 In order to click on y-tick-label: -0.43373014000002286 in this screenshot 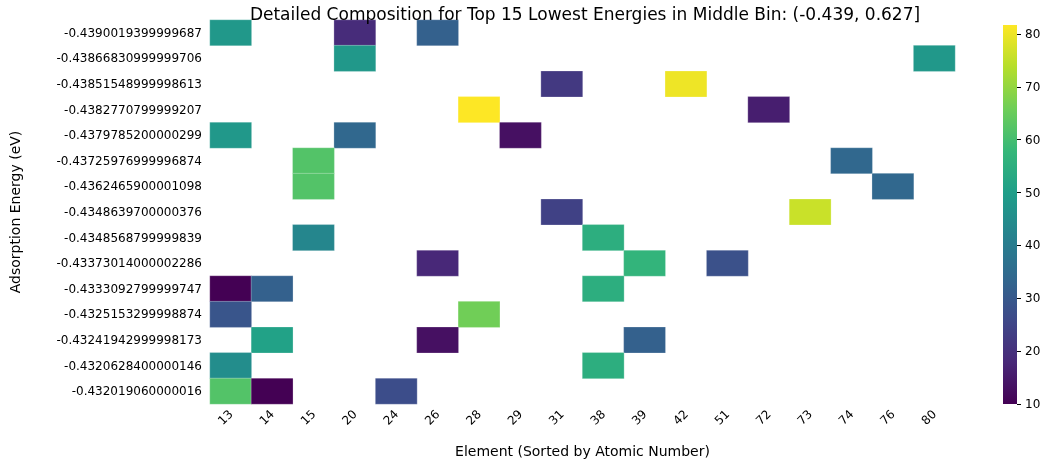, I will do `click(129, 263)`.